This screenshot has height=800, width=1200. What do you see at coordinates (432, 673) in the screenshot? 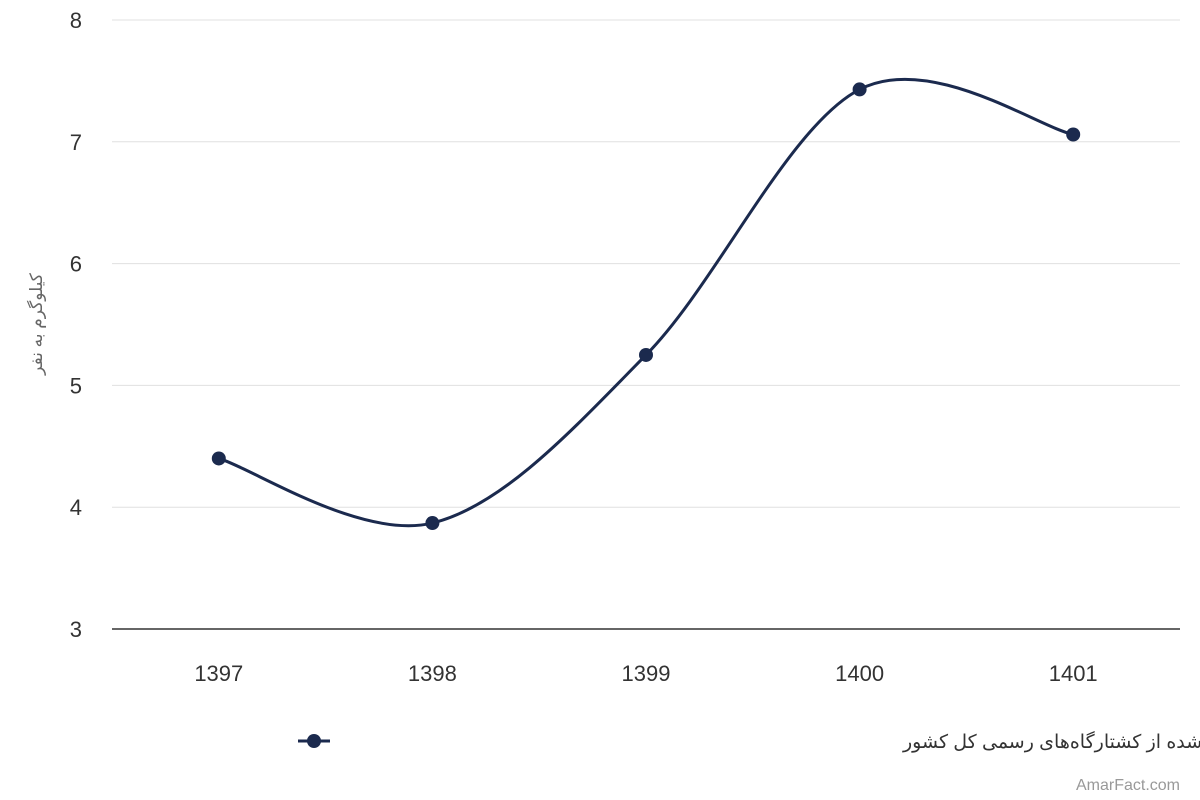
I see `x-tick-label: 1398` at bounding box center [432, 673].